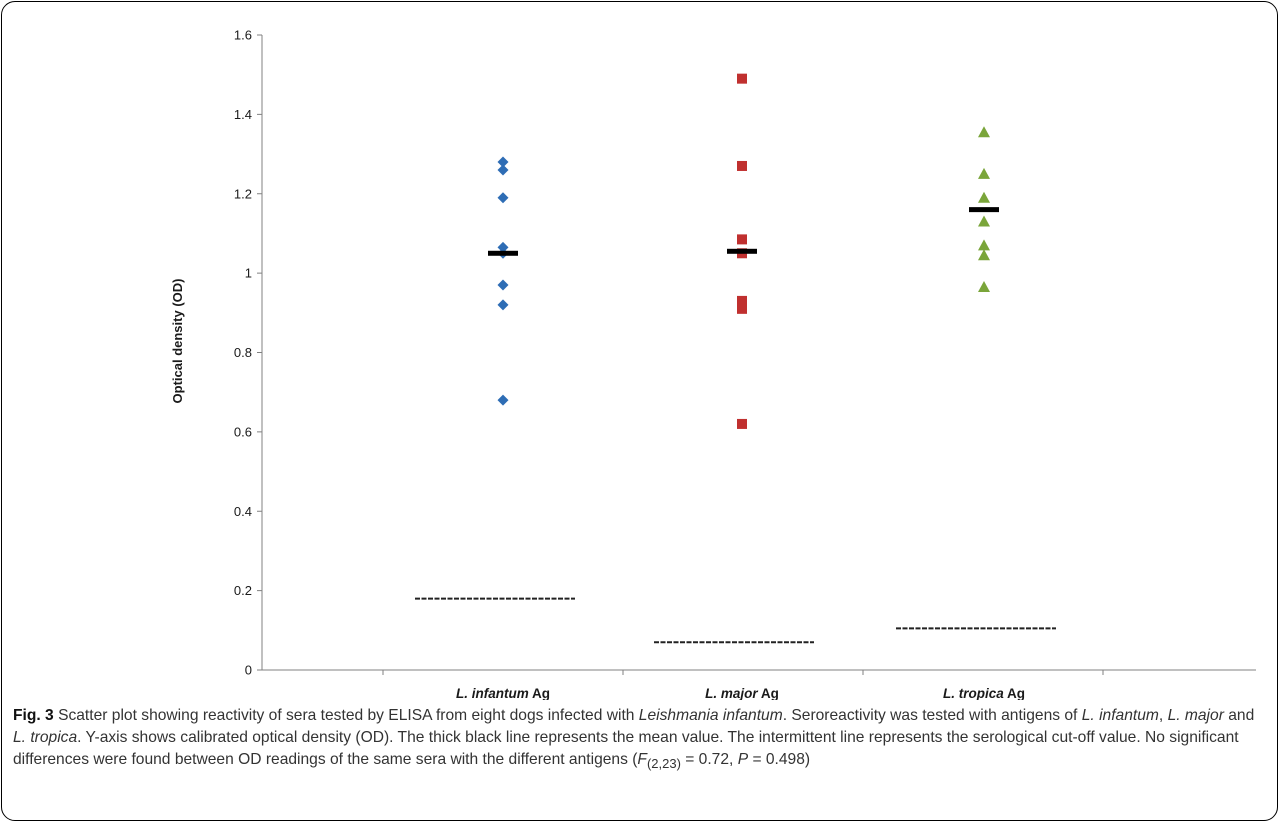 The width and height of the screenshot is (1281, 824). Describe the element at coordinates (1163, 715) in the screenshot. I see `caption-text-3: ,` at that location.